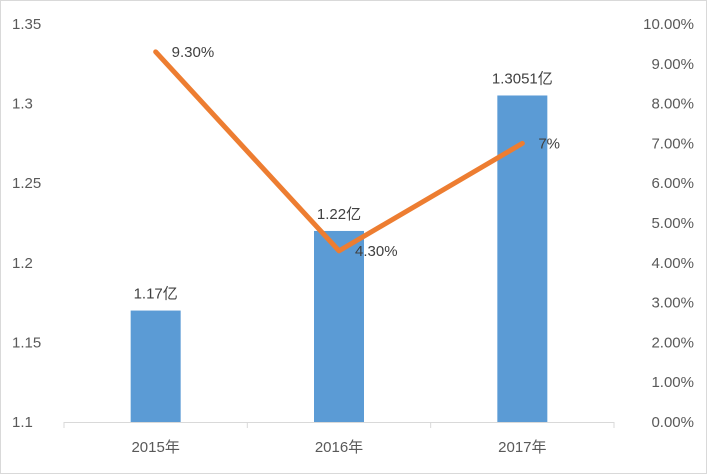 The height and width of the screenshot is (474, 707). I want to click on right-tick-label: 3.00%, so click(672, 303).